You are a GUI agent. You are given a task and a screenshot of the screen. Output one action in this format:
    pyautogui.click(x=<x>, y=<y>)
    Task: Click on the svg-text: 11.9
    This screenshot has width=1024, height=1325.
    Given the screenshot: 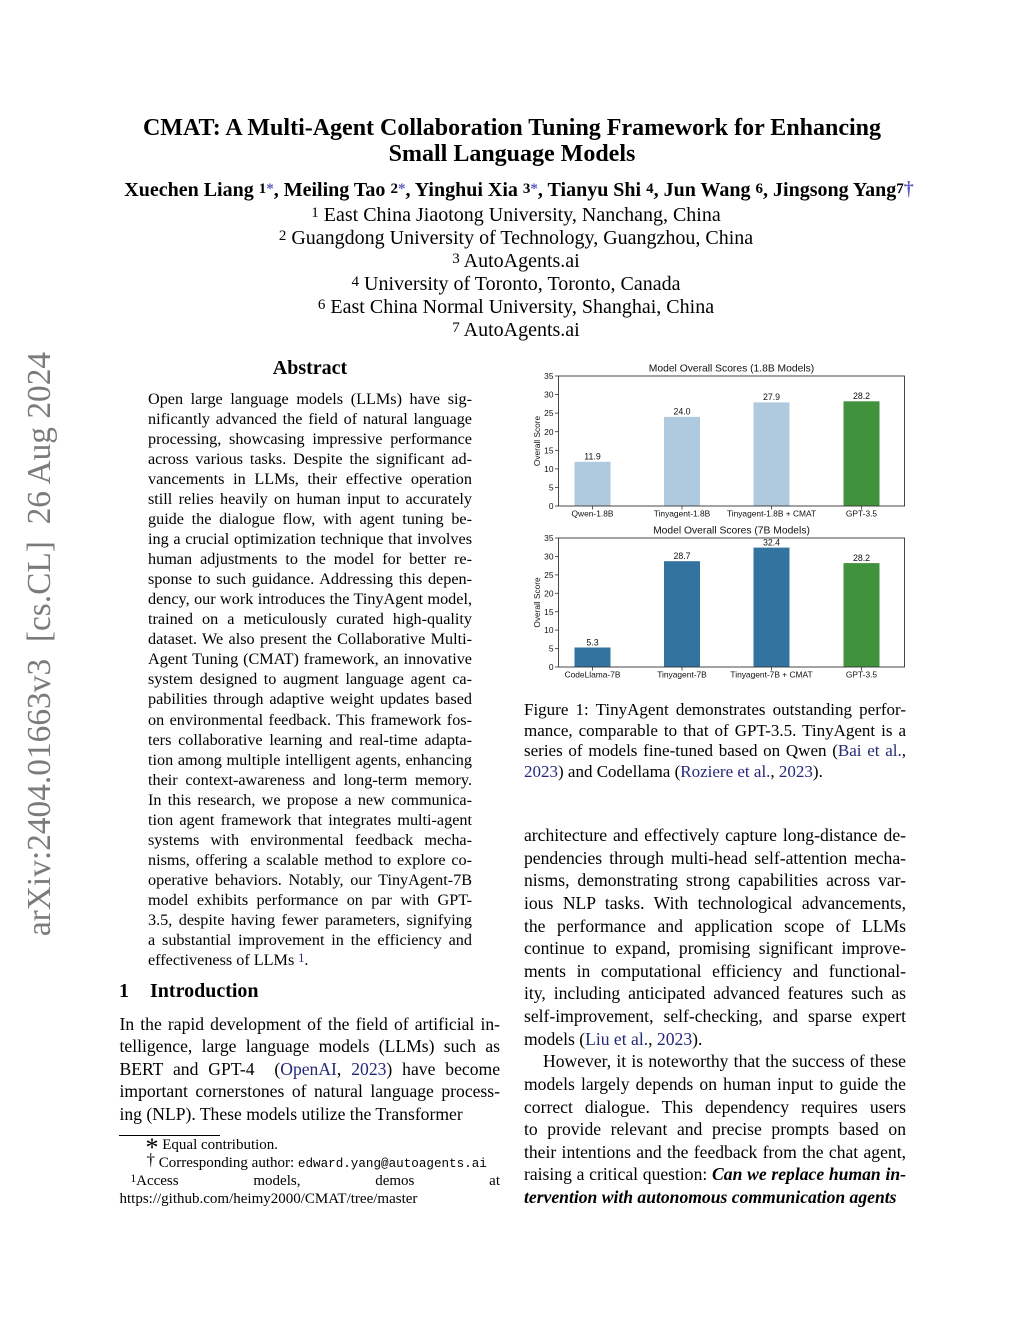 What is the action you would take?
    pyautogui.click(x=592, y=457)
    